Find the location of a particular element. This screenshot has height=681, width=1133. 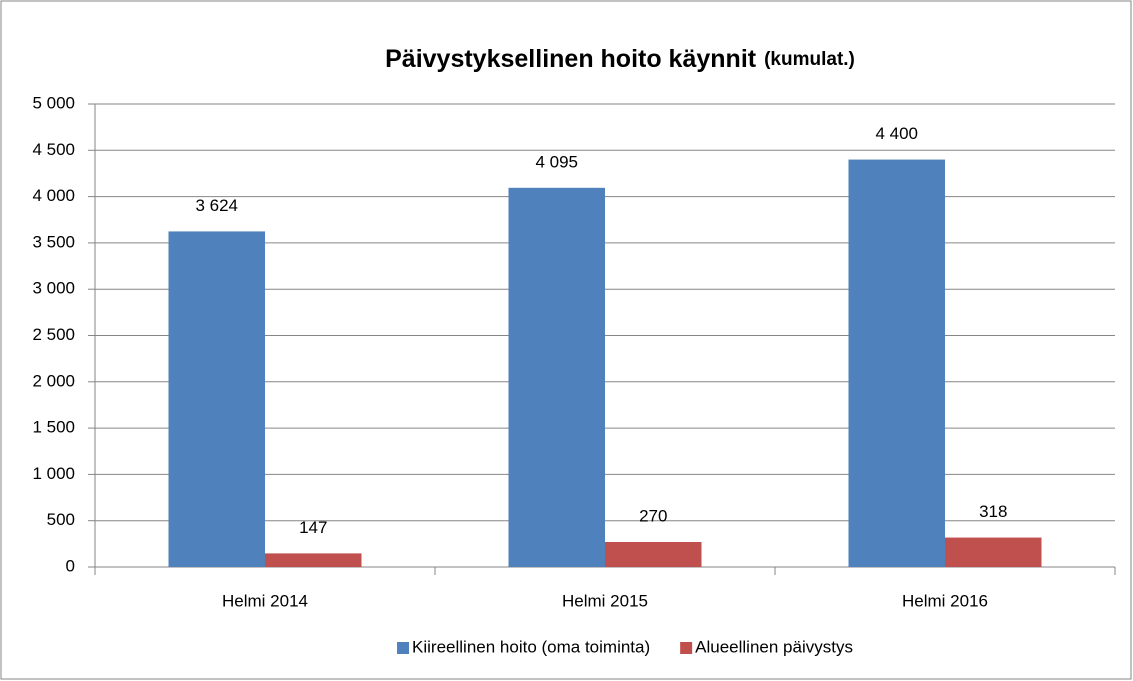

y-tick-label: 1 500 is located at coordinates (53, 427).